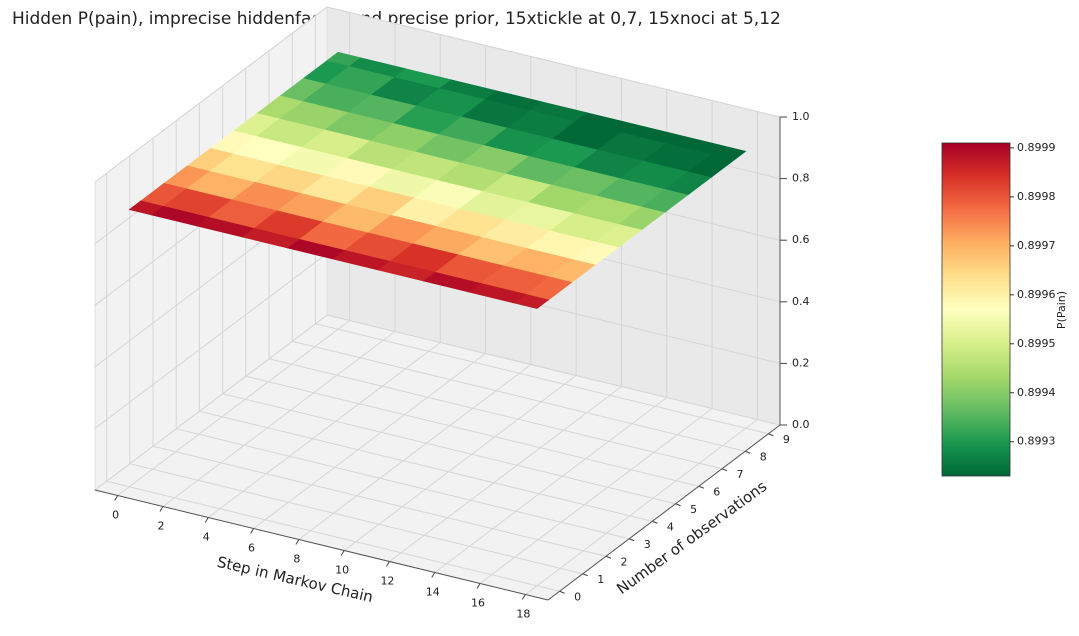 The width and height of the screenshot is (1079, 636). I want to click on z-tick-label: 0.0, so click(801, 424).